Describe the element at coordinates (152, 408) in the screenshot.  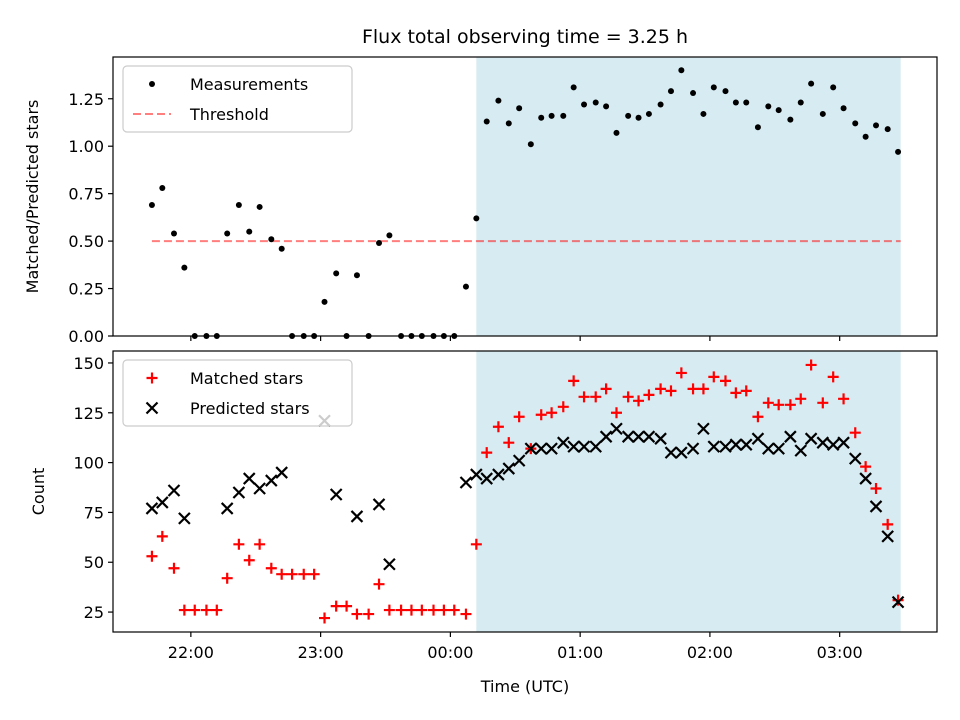
I see `legend-predicted-swatch` at that location.